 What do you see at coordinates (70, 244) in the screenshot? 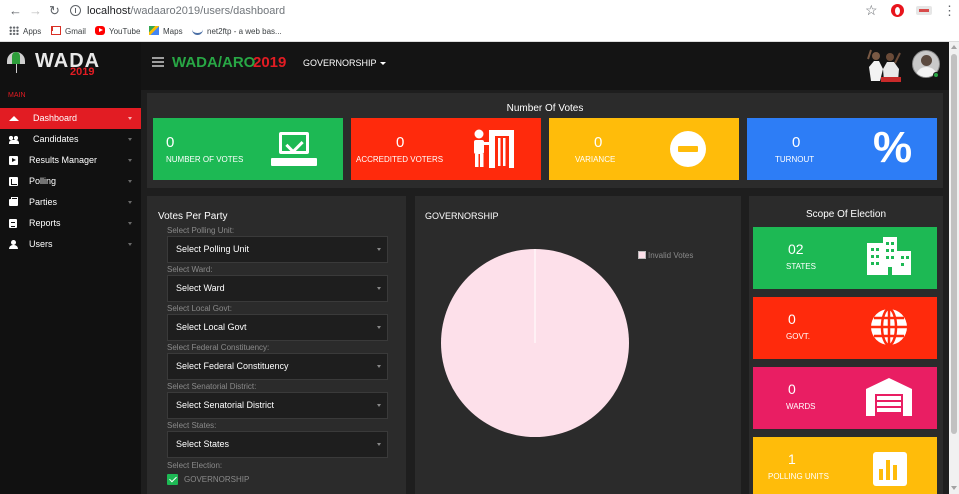
I see `sidebar-item-users: Users` at bounding box center [70, 244].